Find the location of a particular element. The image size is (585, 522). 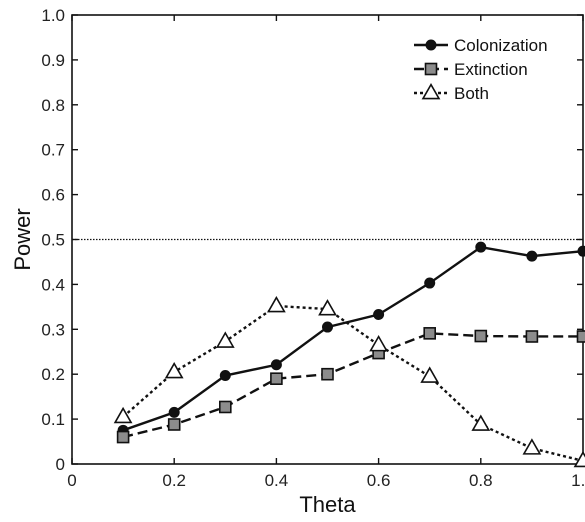

y-tick-label: 0.4 is located at coordinates (53, 284).